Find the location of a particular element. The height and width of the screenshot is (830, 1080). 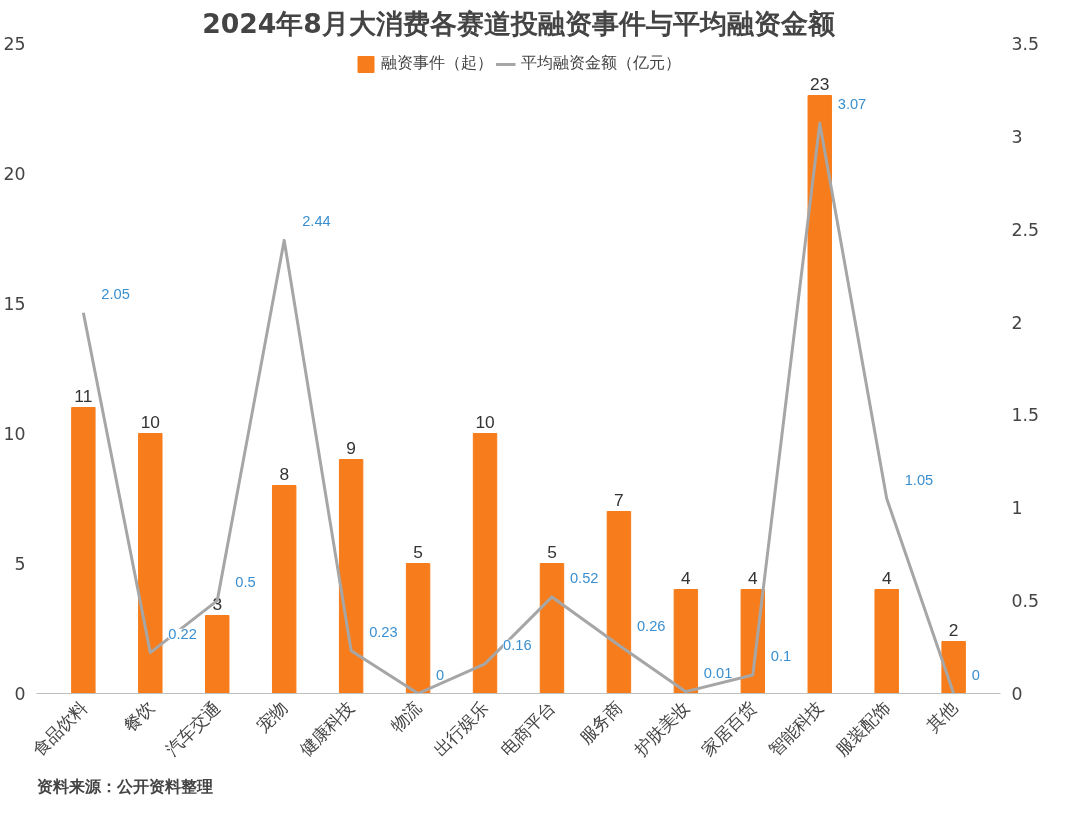

y2-tick-label: 2 is located at coordinates (1017, 322).